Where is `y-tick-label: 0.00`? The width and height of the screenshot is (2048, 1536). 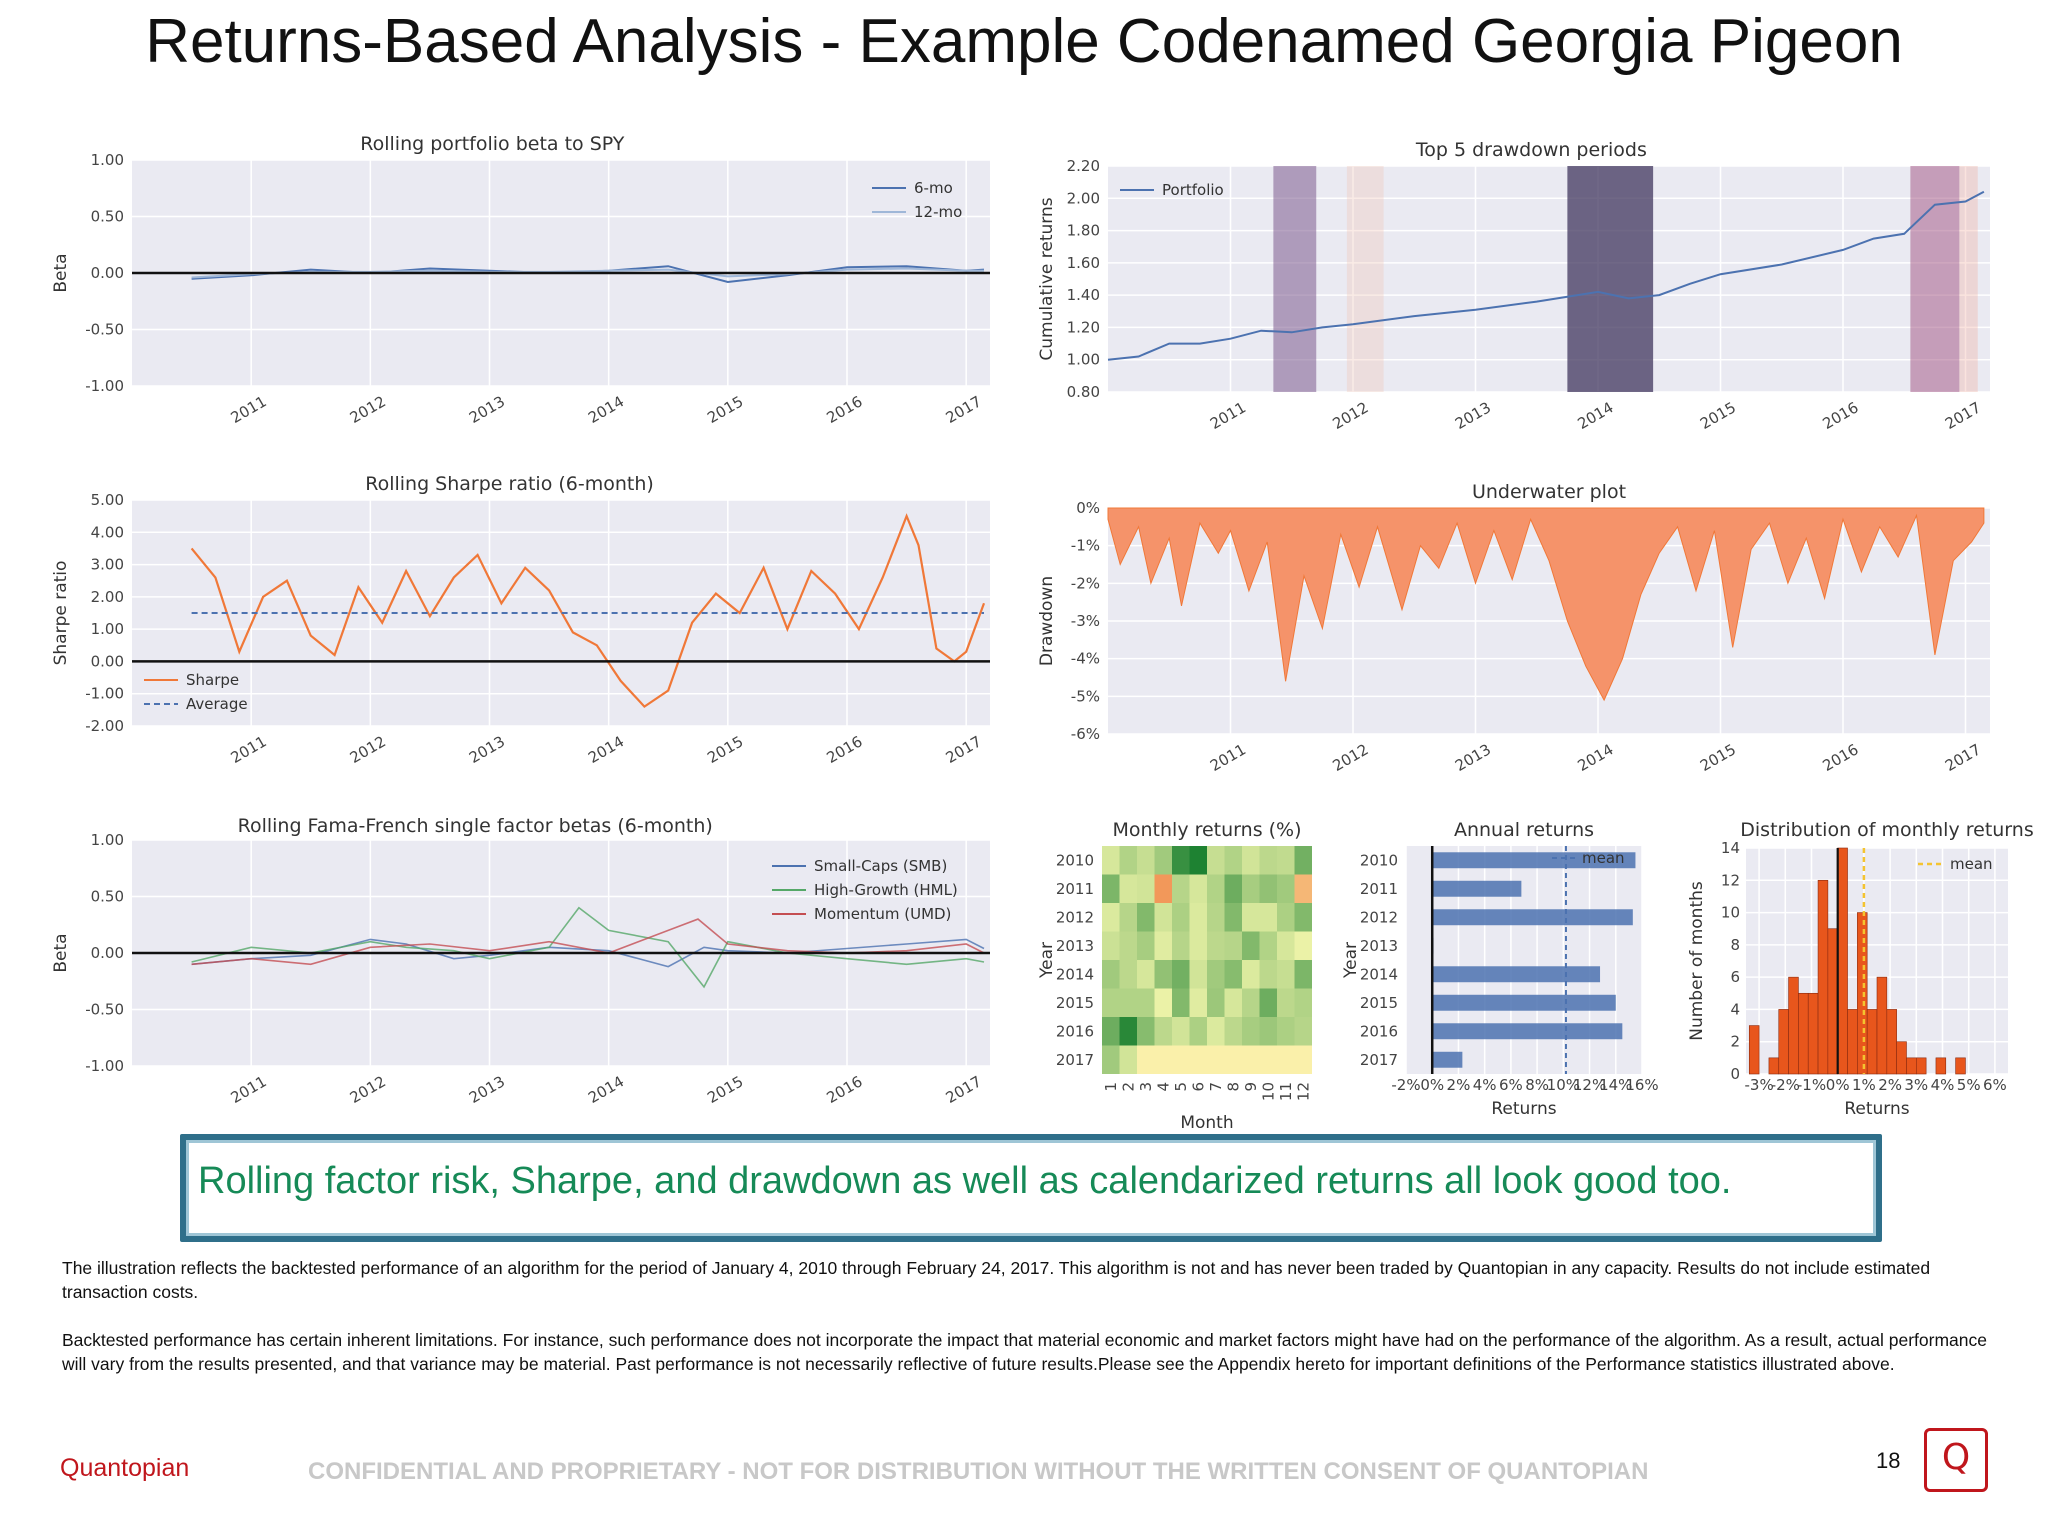
y-tick-label: 0.00 is located at coordinates (107, 661).